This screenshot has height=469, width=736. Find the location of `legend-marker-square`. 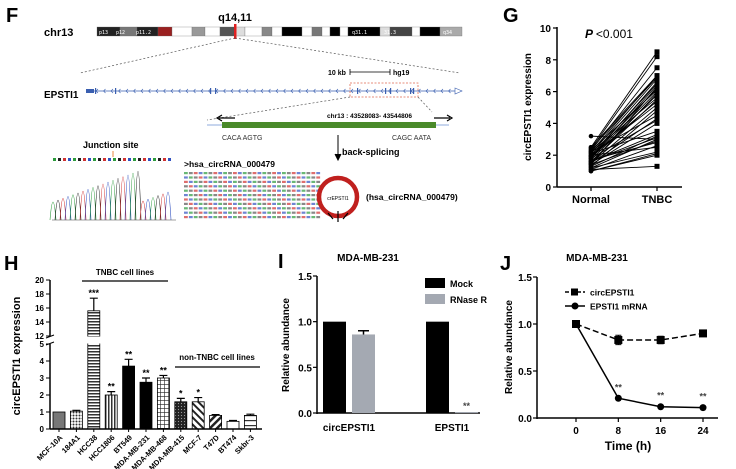

legend-marker-square is located at coordinates (574, 292).